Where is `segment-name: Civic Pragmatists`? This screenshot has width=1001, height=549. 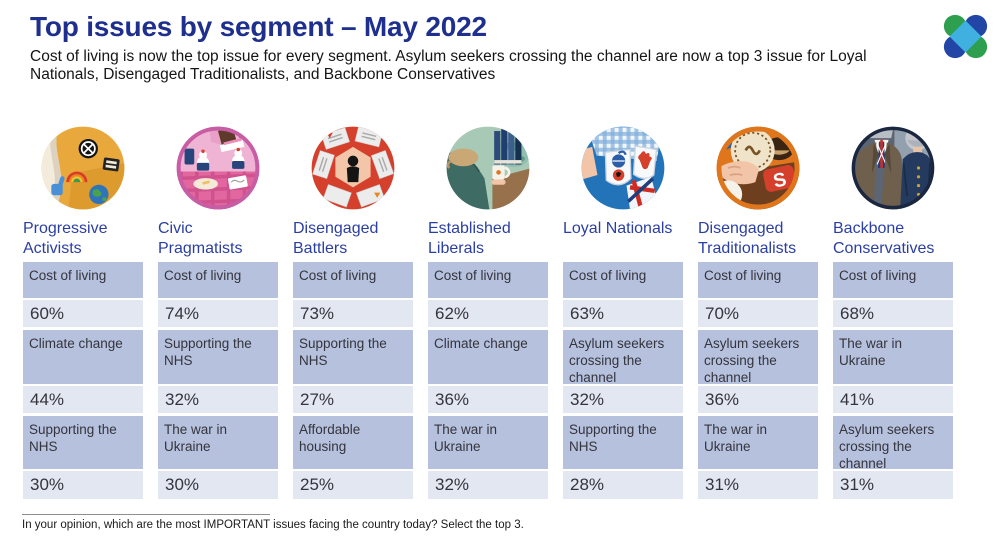 segment-name: Civic Pragmatists is located at coordinates (200, 238).